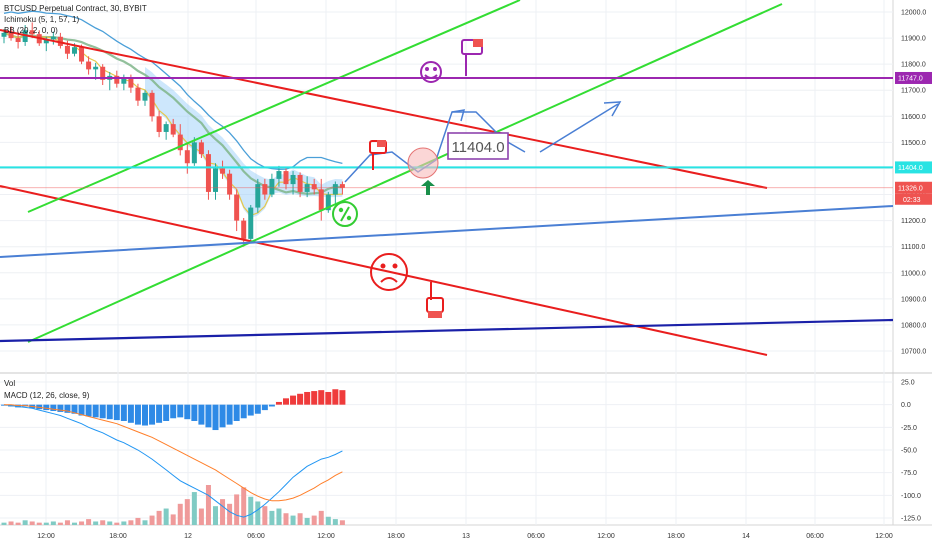  What do you see at coordinates (913, 247) in the screenshot?
I see `price-tick-label: 11100.0` at bounding box center [913, 247].